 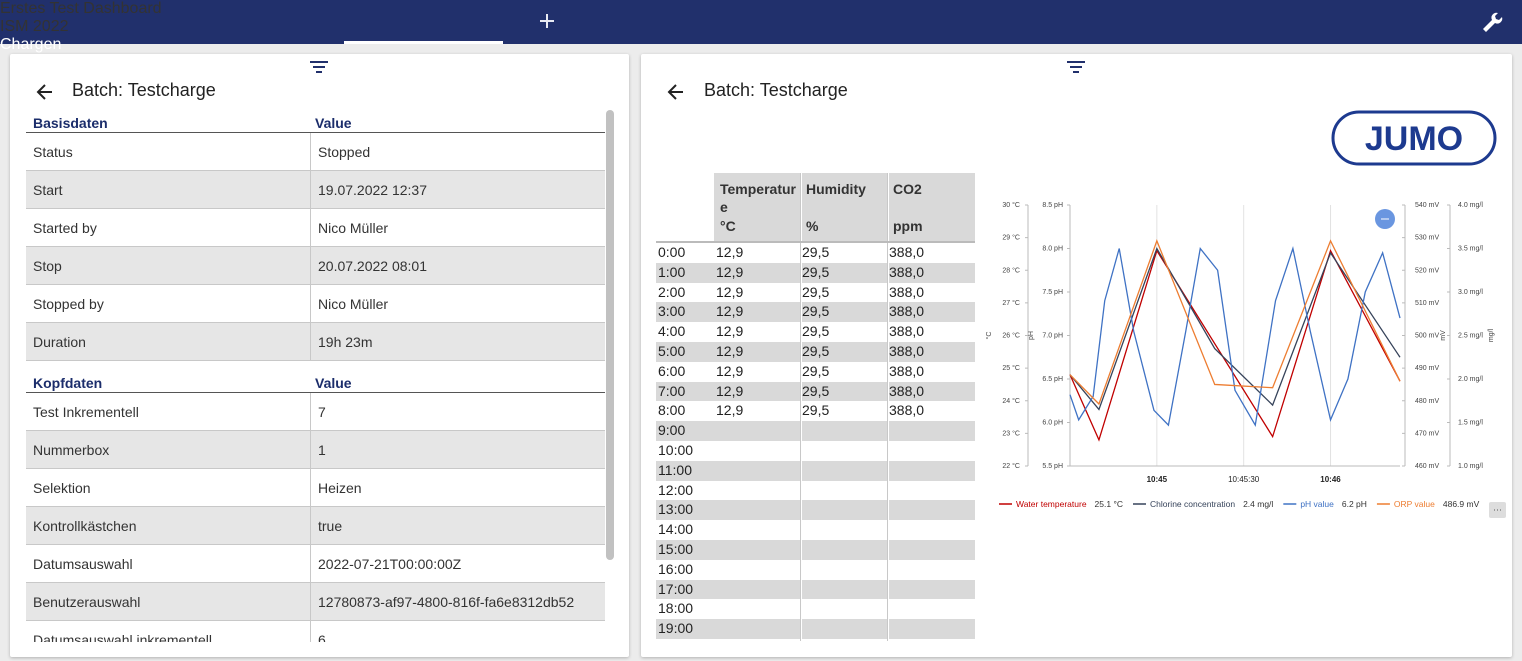 I want to click on legend-label: Chlorine concentration, so click(x=1192, y=504).